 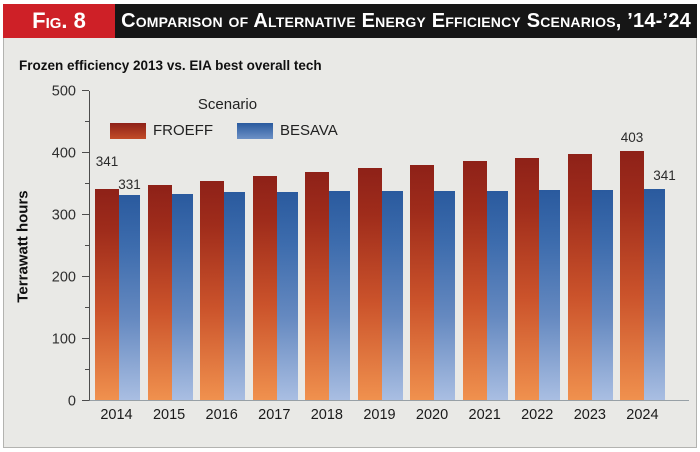 What do you see at coordinates (339, 295) in the screenshot?
I see `bar-besava-2018` at bounding box center [339, 295].